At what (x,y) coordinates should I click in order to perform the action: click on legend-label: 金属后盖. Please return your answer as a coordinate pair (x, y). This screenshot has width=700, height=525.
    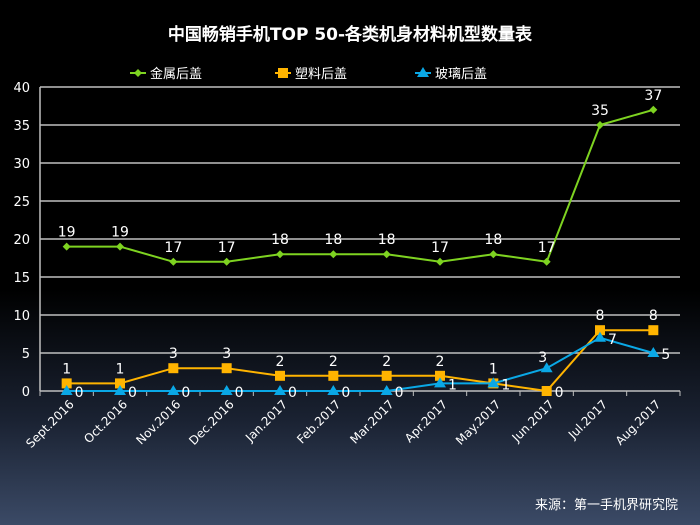
    Looking at the image, I should click on (176, 74).